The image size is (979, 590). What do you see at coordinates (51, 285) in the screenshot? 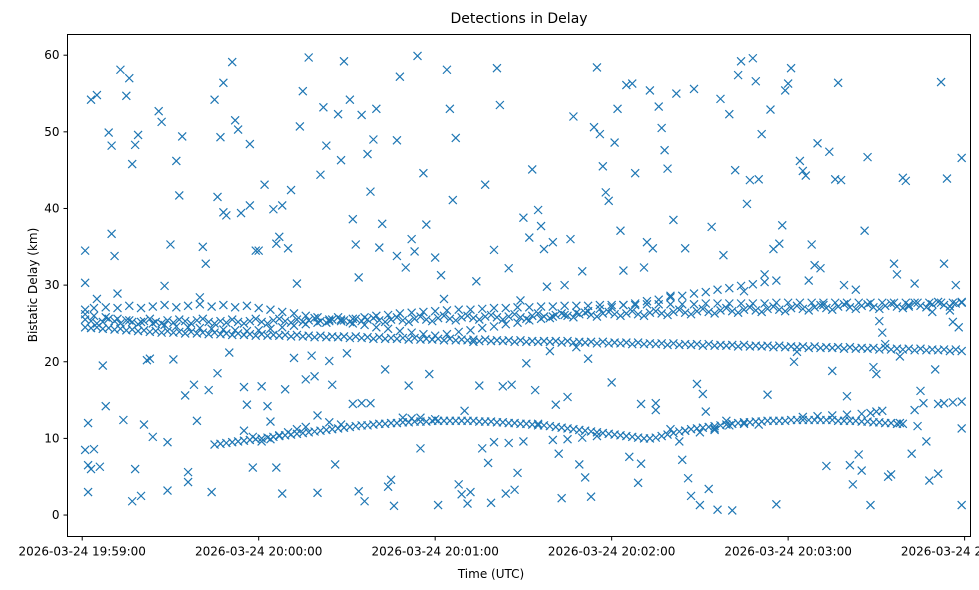
I see `y-tick-label: 30` at bounding box center [51, 285].